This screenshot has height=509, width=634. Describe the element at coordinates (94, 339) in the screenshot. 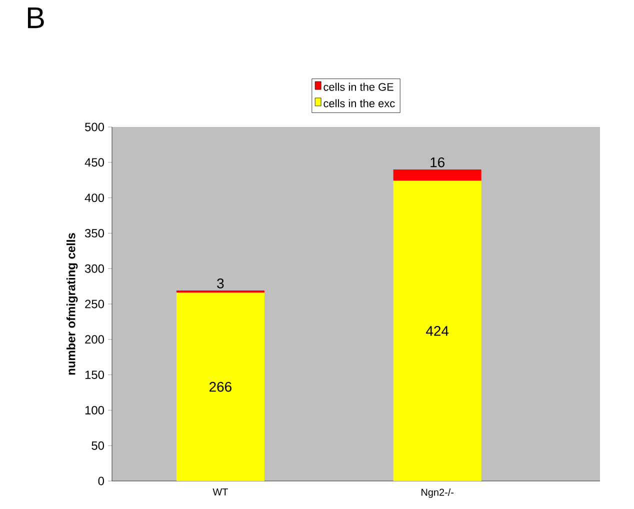

I see `y-tick-label: 200` at that location.